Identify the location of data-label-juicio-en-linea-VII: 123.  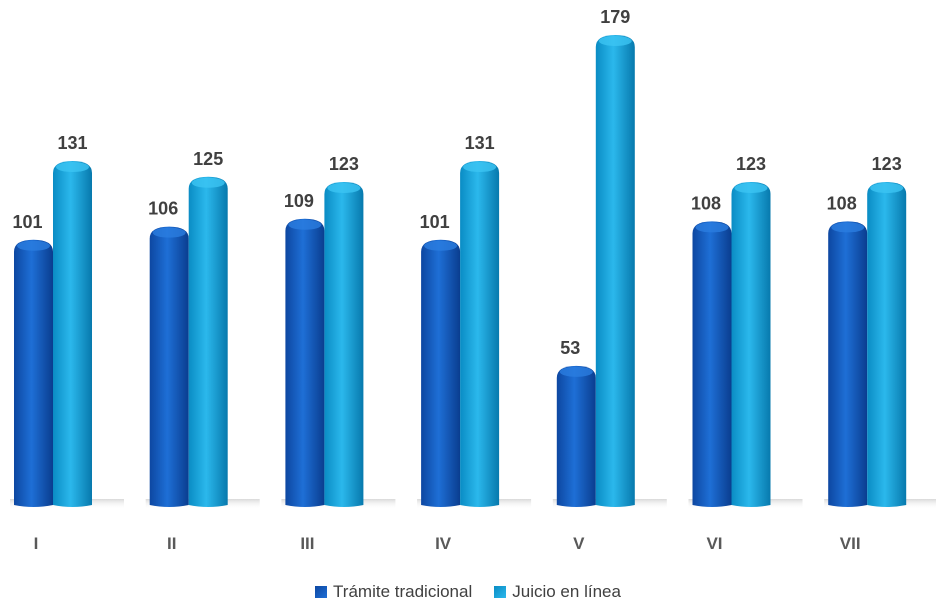
(887, 164).